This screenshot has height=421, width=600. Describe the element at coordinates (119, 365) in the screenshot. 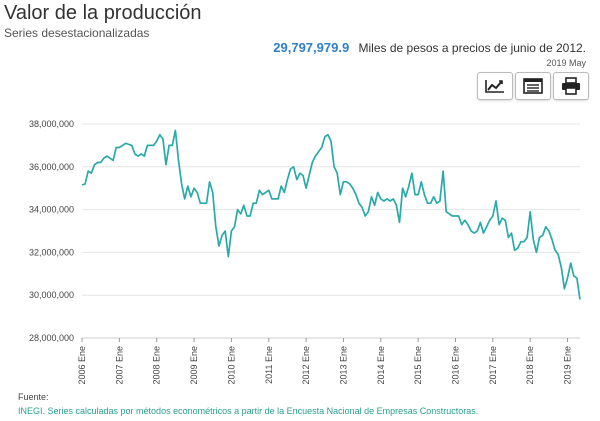

I see `x-tick-label: 2007 Ene` at that location.